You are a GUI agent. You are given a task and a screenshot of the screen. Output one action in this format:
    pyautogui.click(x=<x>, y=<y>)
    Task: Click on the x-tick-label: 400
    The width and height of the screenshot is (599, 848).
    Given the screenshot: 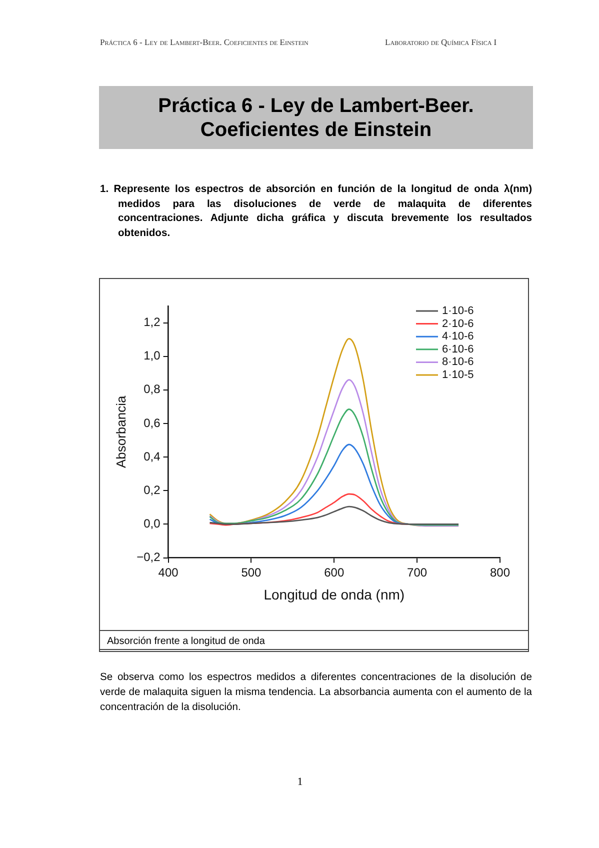 What is the action you would take?
    pyautogui.click(x=168, y=572)
    